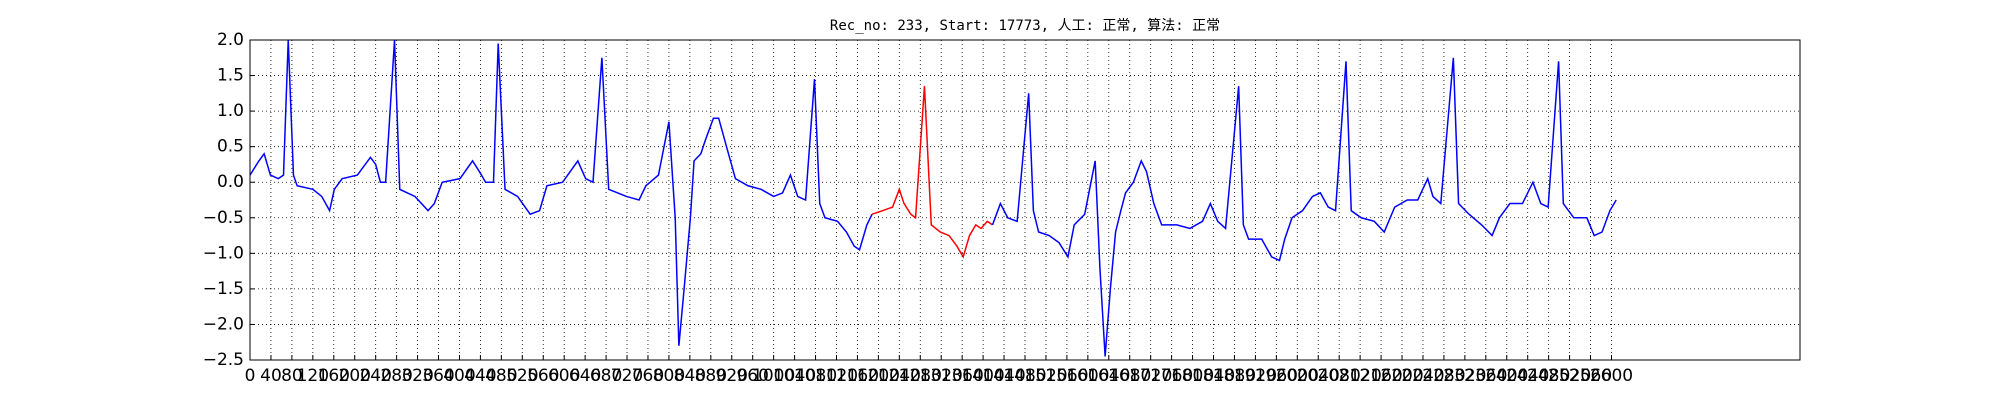 The width and height of the screenshot is (2000, 400). Describe the element at coordinates (1318, 376) in the screenshot. I see `x-tick-label: 2040` at that location.